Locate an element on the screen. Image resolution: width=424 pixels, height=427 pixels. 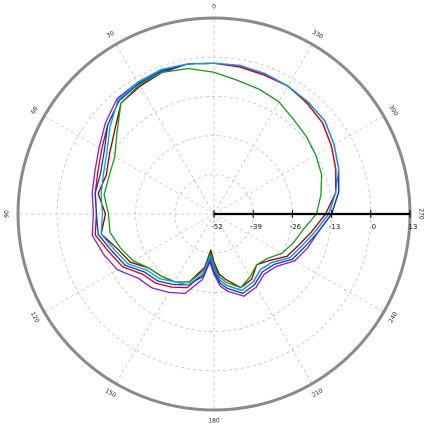
radial-tick-label-2: -26 is located at coordinates (296, 227).